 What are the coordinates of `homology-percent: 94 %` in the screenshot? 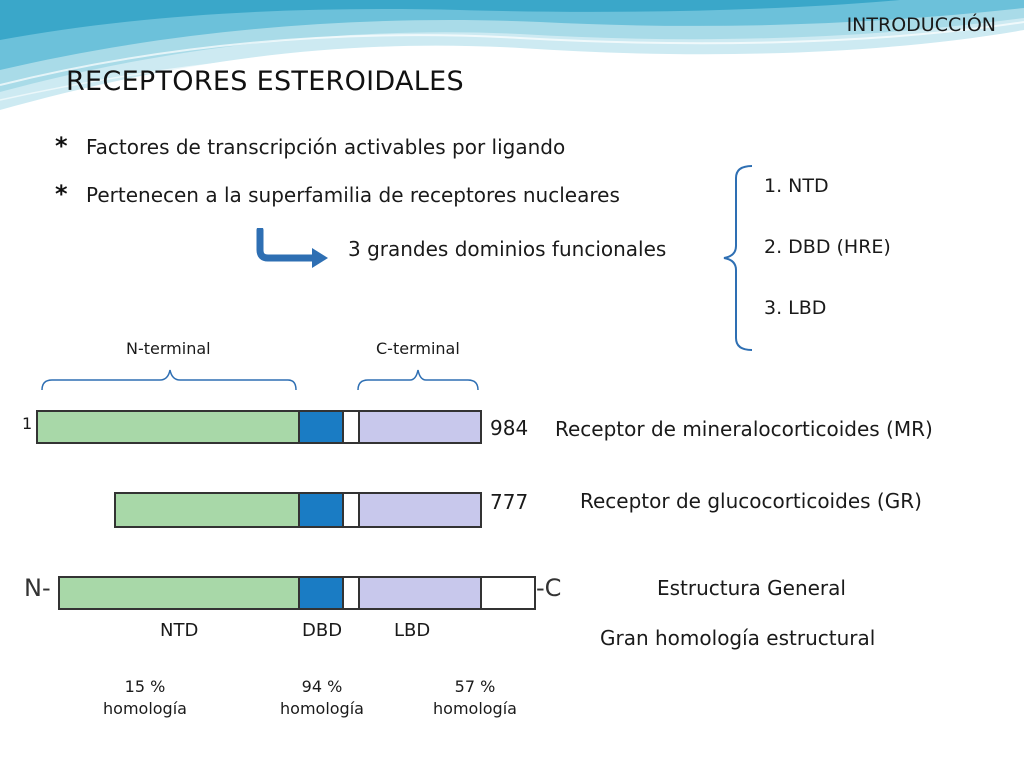 It's located at (322, 686).